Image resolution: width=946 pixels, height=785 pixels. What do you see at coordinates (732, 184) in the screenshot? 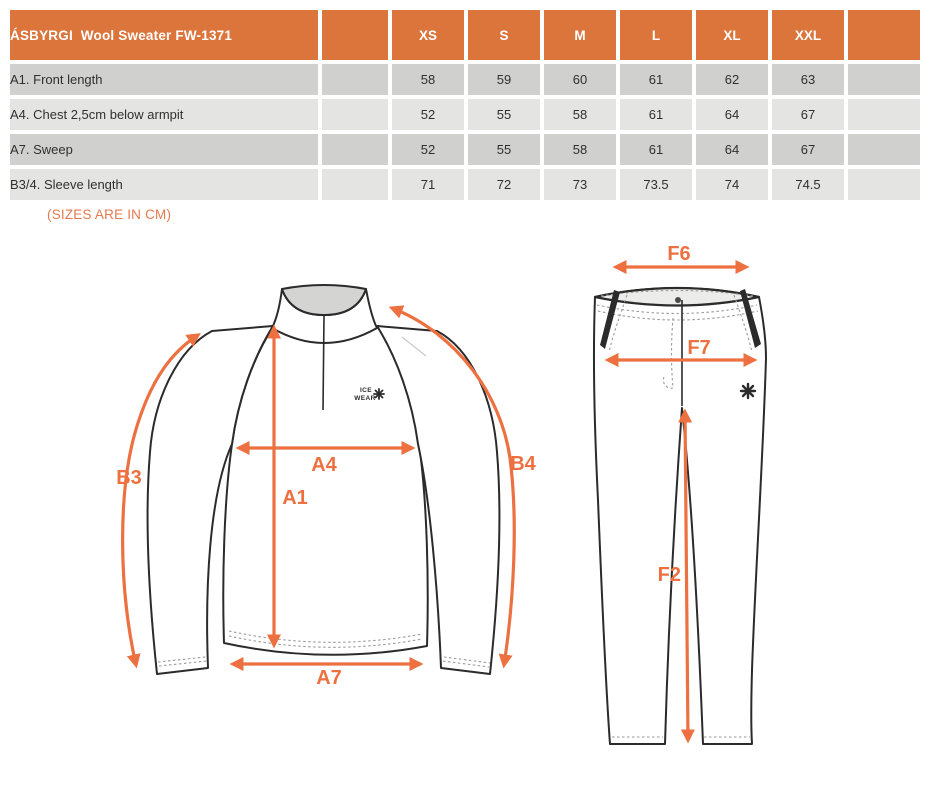
I see `value-cell: 74` at bounding box center [732, 184].